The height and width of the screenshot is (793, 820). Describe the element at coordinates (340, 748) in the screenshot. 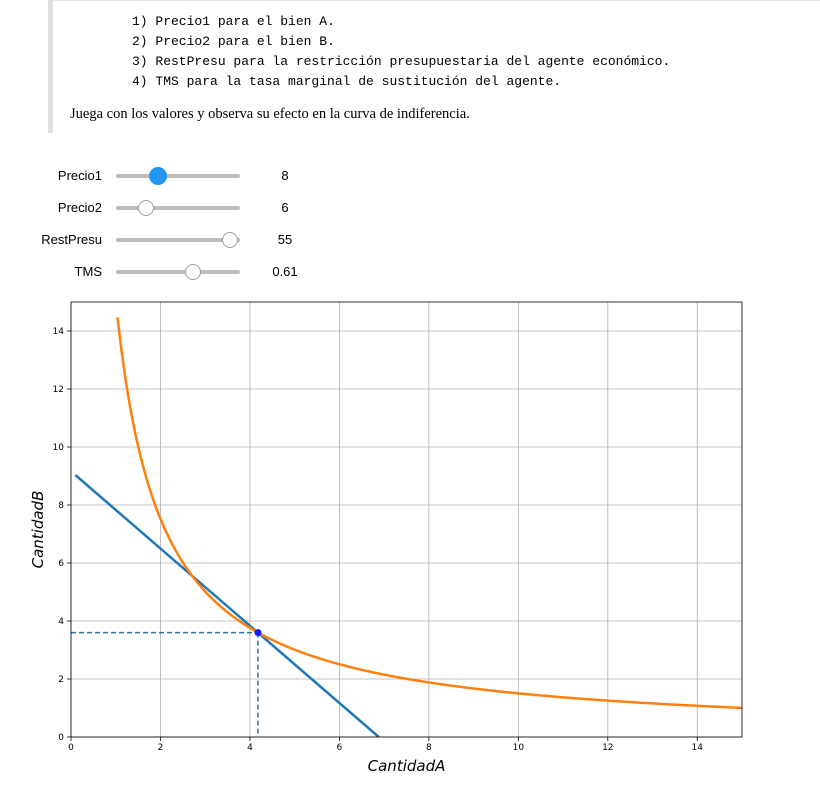

I see `x-tick-label: 6` at that location.